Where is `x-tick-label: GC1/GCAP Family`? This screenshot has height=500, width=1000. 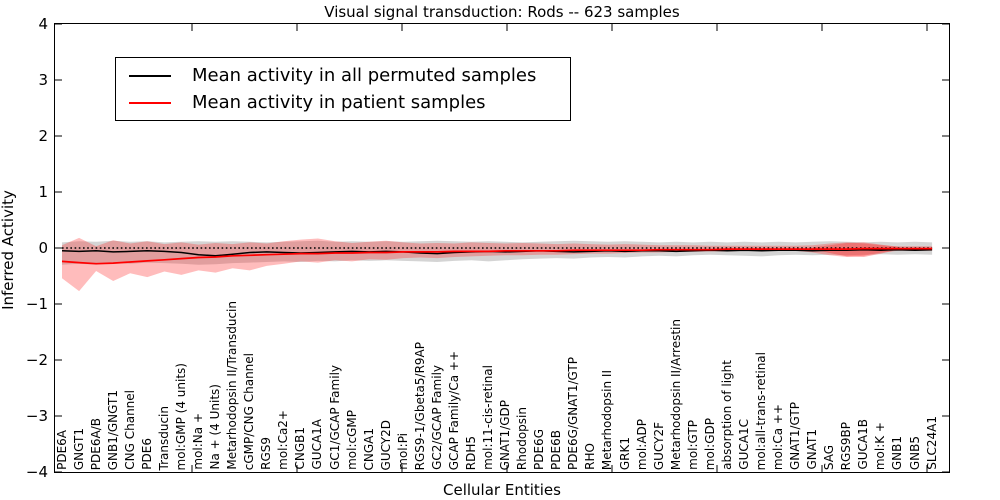
x-tick-label: GC1/GCAP Family is located at coordinates (334, 417).